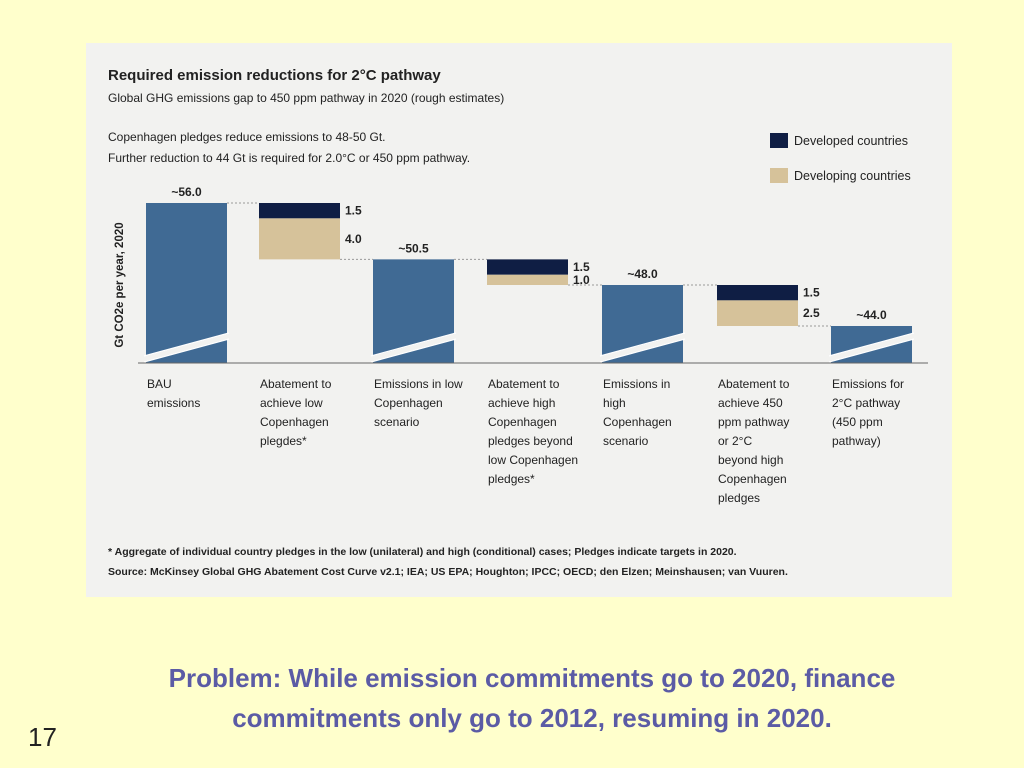  I want to click on category-label: (450 ppm, so click(857, 422).